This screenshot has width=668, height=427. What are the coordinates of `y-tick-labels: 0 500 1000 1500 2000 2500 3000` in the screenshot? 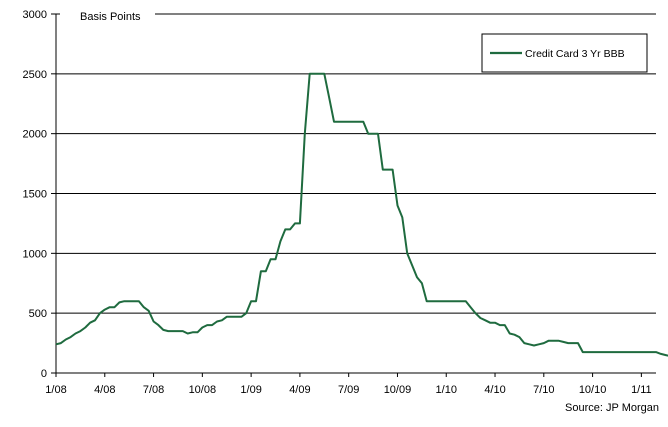 It's located at (35, 194).